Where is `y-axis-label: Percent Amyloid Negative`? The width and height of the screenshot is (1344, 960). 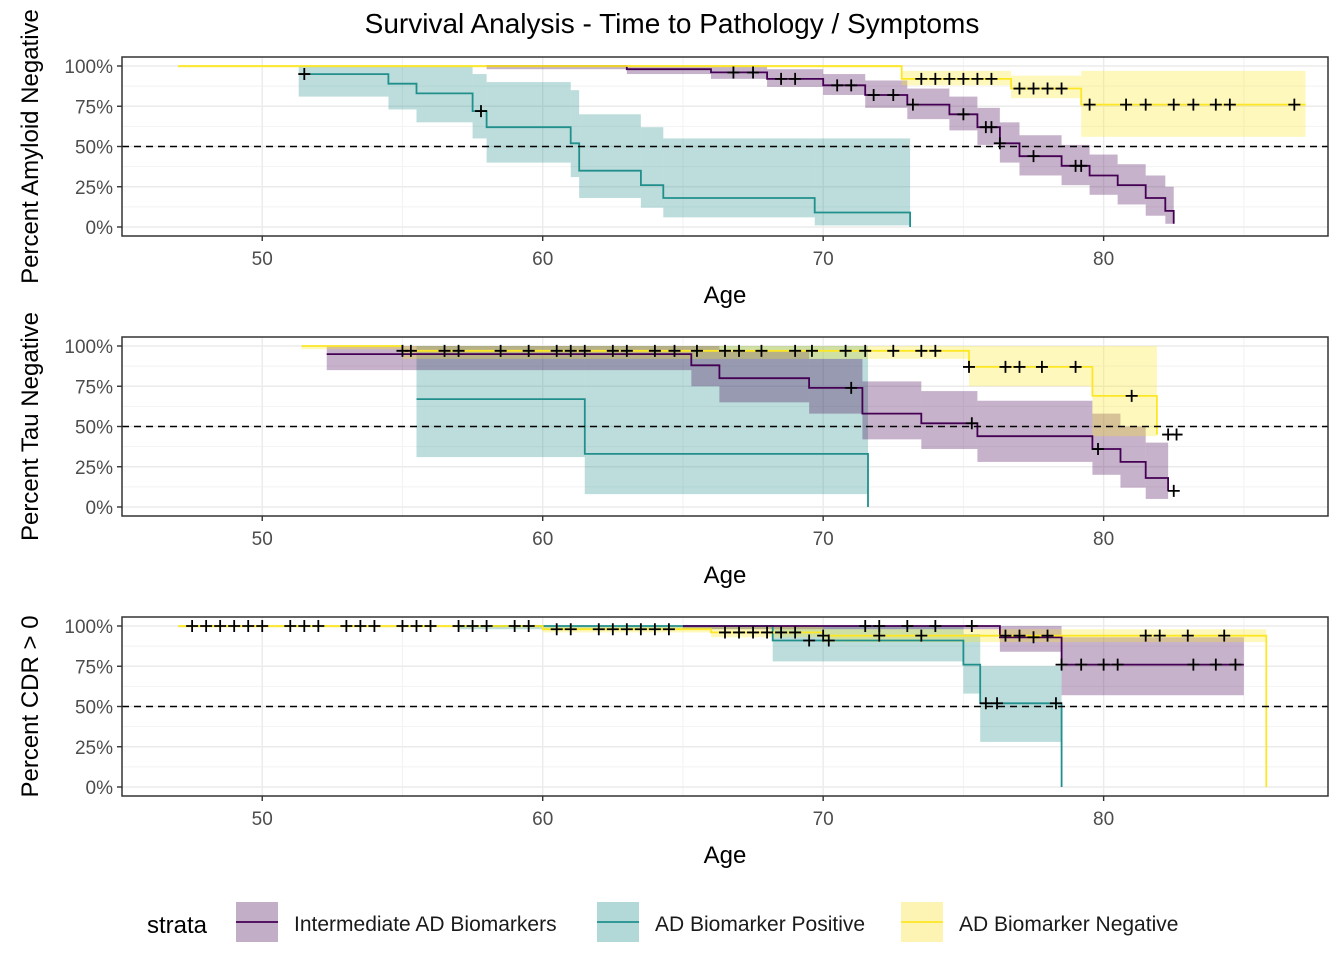
y-axis-label: Percent Amyloid Negative is located at coordinates (30, 146).